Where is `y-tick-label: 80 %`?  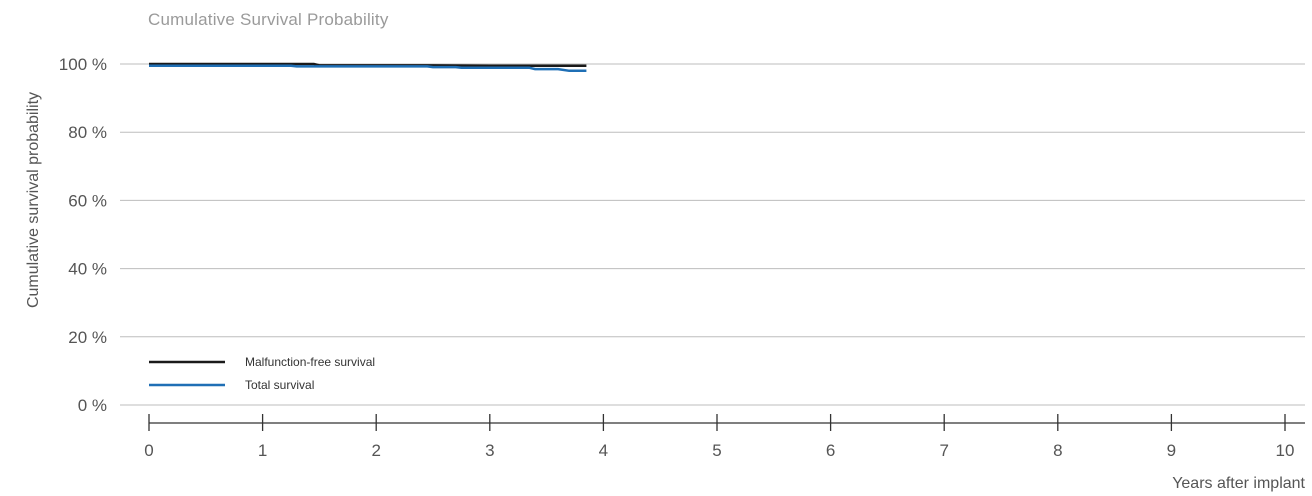 y-tick-label: 80 % is located at coordinates (87, 132).